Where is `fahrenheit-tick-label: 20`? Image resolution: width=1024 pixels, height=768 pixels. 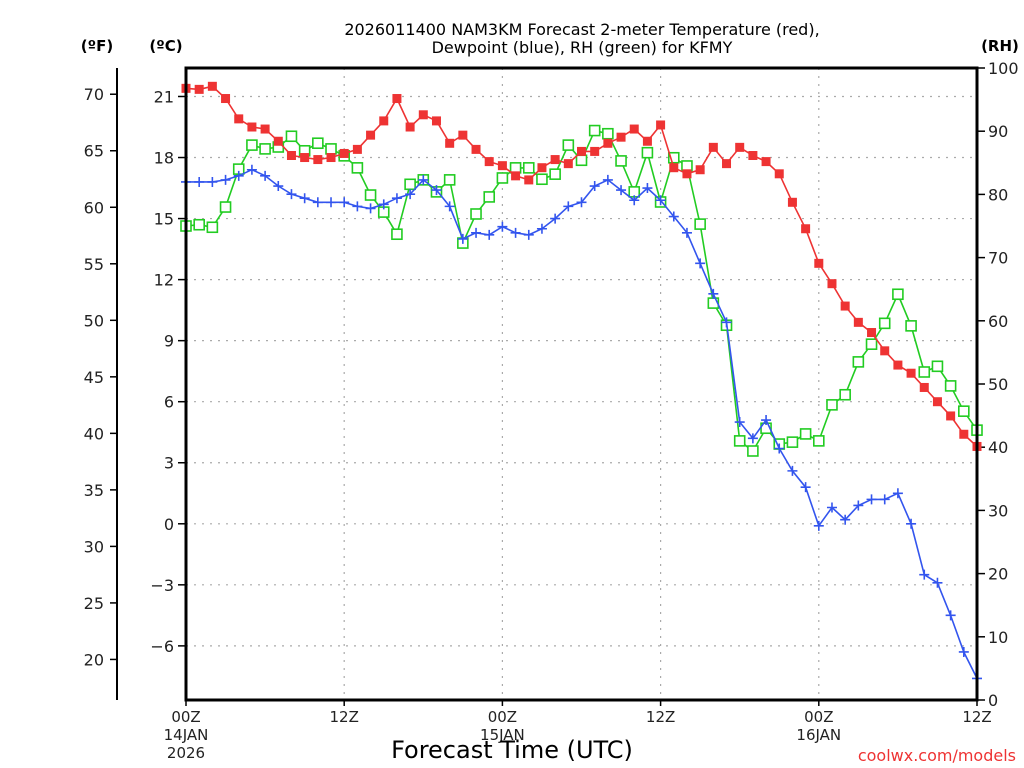 fahrenheit-tick-label: 20 is located at coordinates (94, 659).